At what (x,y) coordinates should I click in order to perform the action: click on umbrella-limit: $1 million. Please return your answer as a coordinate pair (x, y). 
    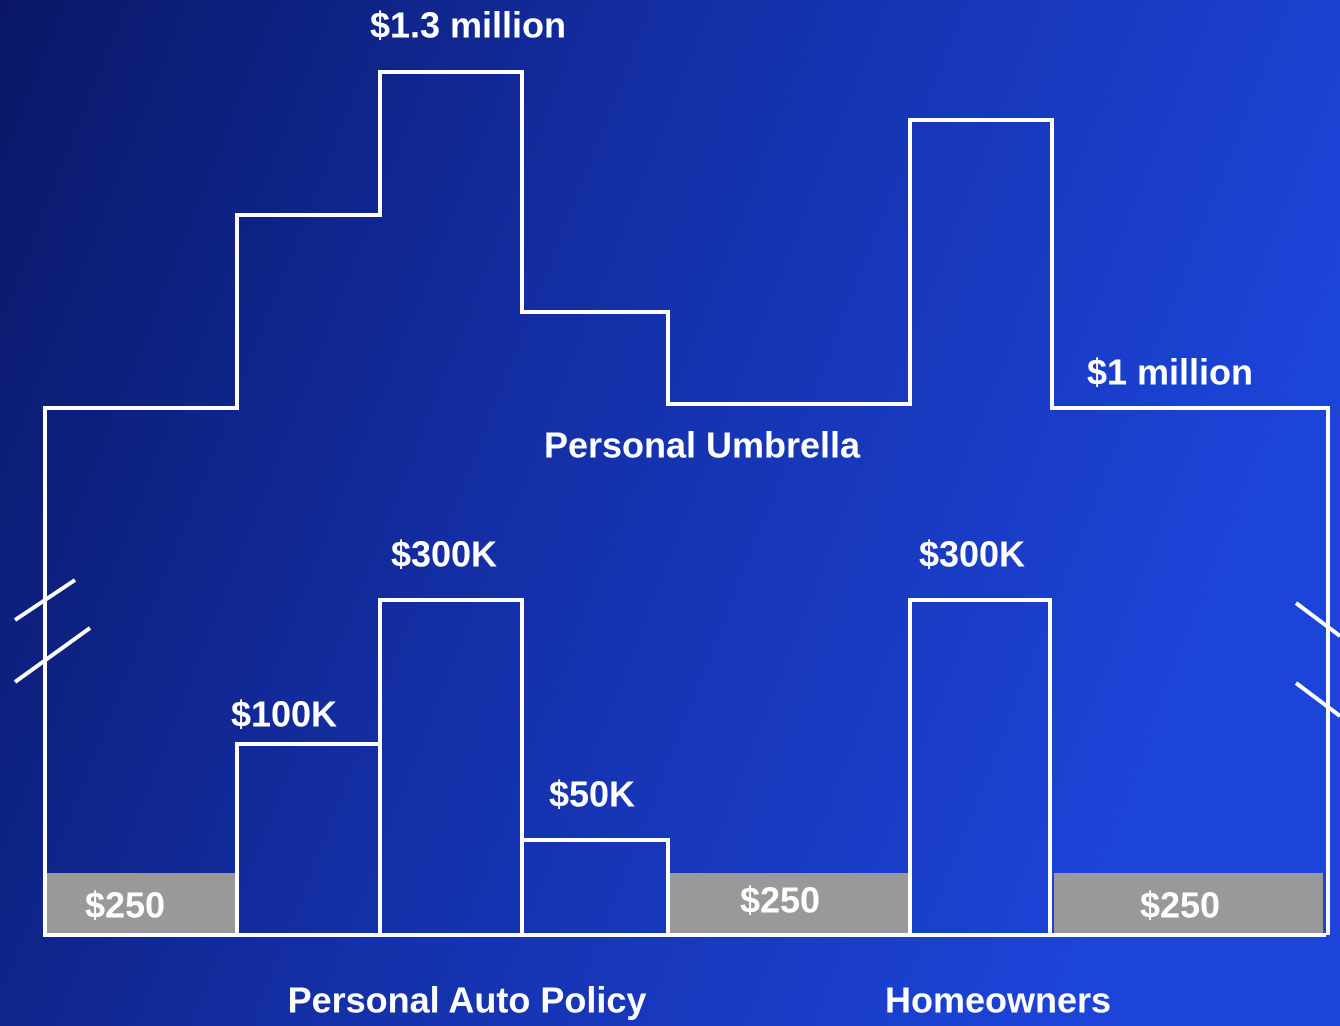
    Looking at the image, I should click on (1170, 372).